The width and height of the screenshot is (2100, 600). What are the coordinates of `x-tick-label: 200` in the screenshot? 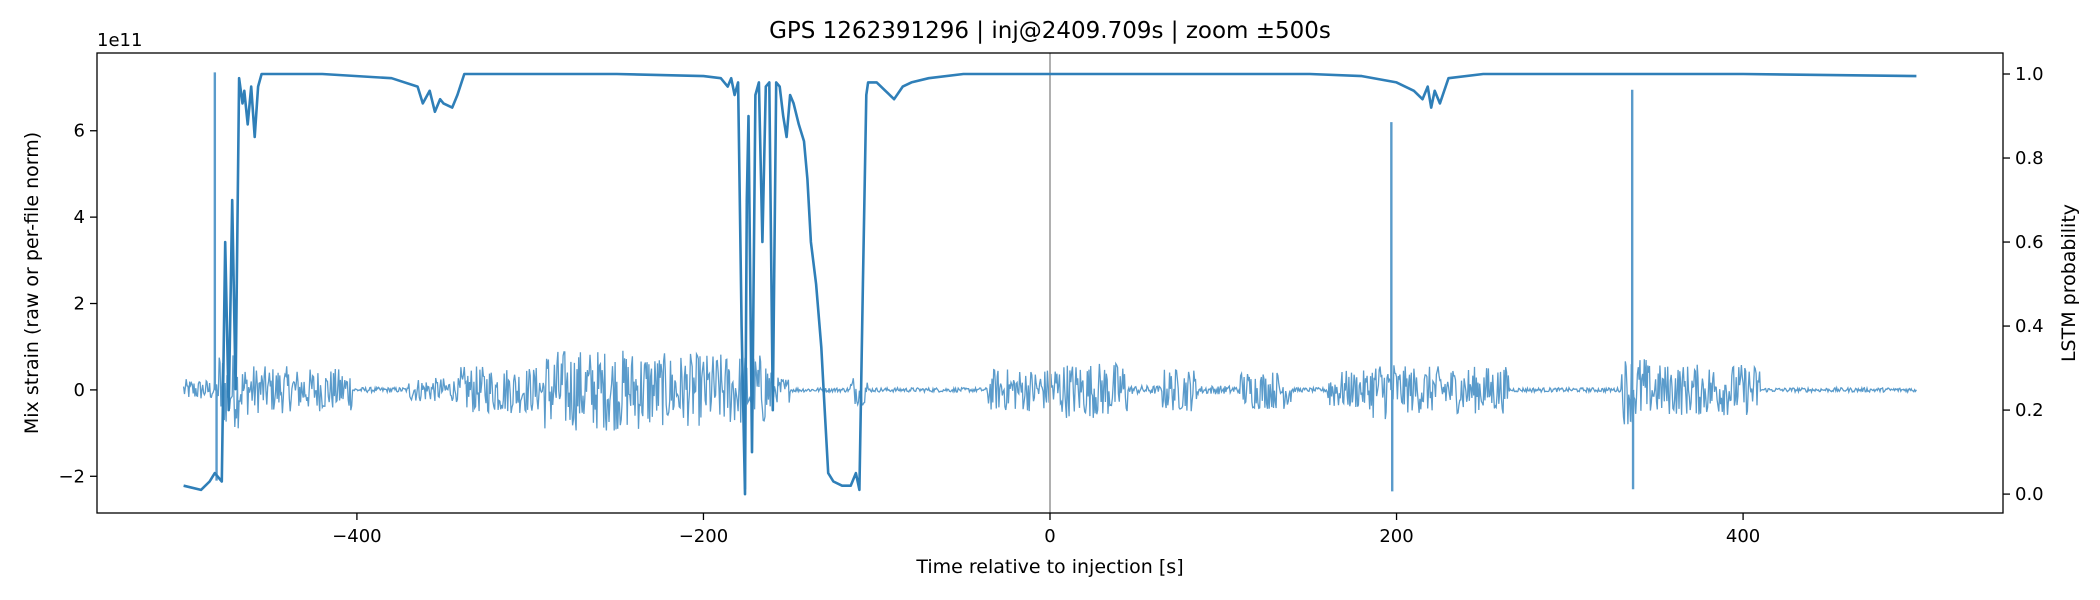 It's located at (1396, 536).